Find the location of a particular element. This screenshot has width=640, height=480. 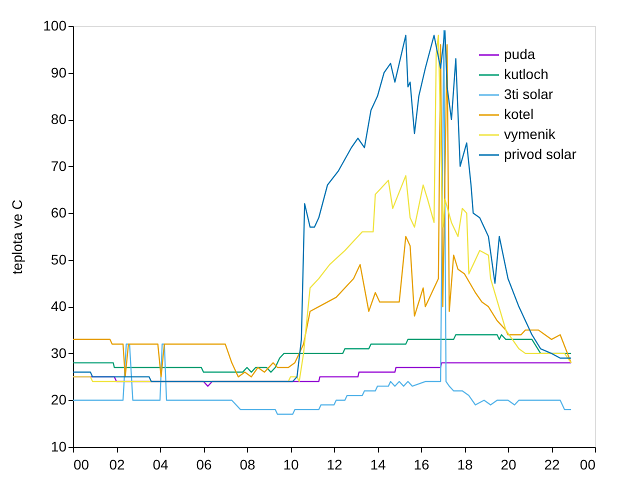

y-tick-label: 90 is located at coordinates (58, 72).